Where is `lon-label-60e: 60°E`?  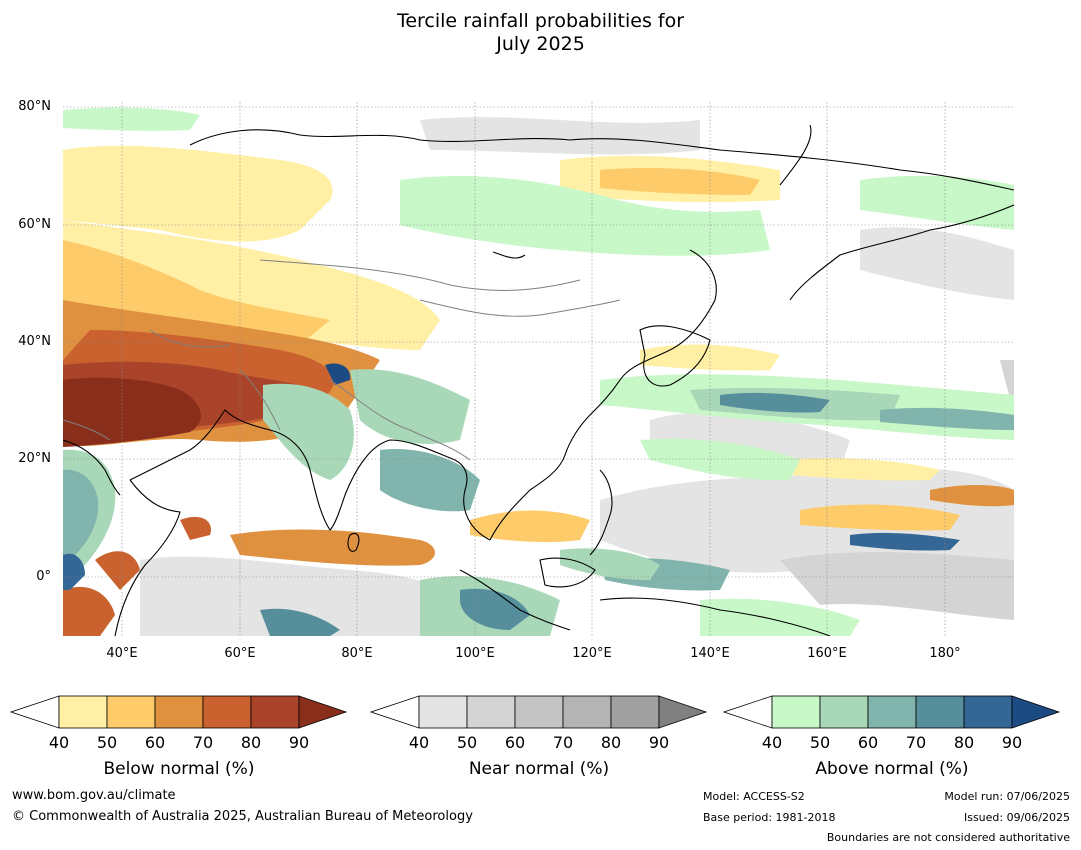
lon-label-60e: 60°E is located at coordinates (240, 653).